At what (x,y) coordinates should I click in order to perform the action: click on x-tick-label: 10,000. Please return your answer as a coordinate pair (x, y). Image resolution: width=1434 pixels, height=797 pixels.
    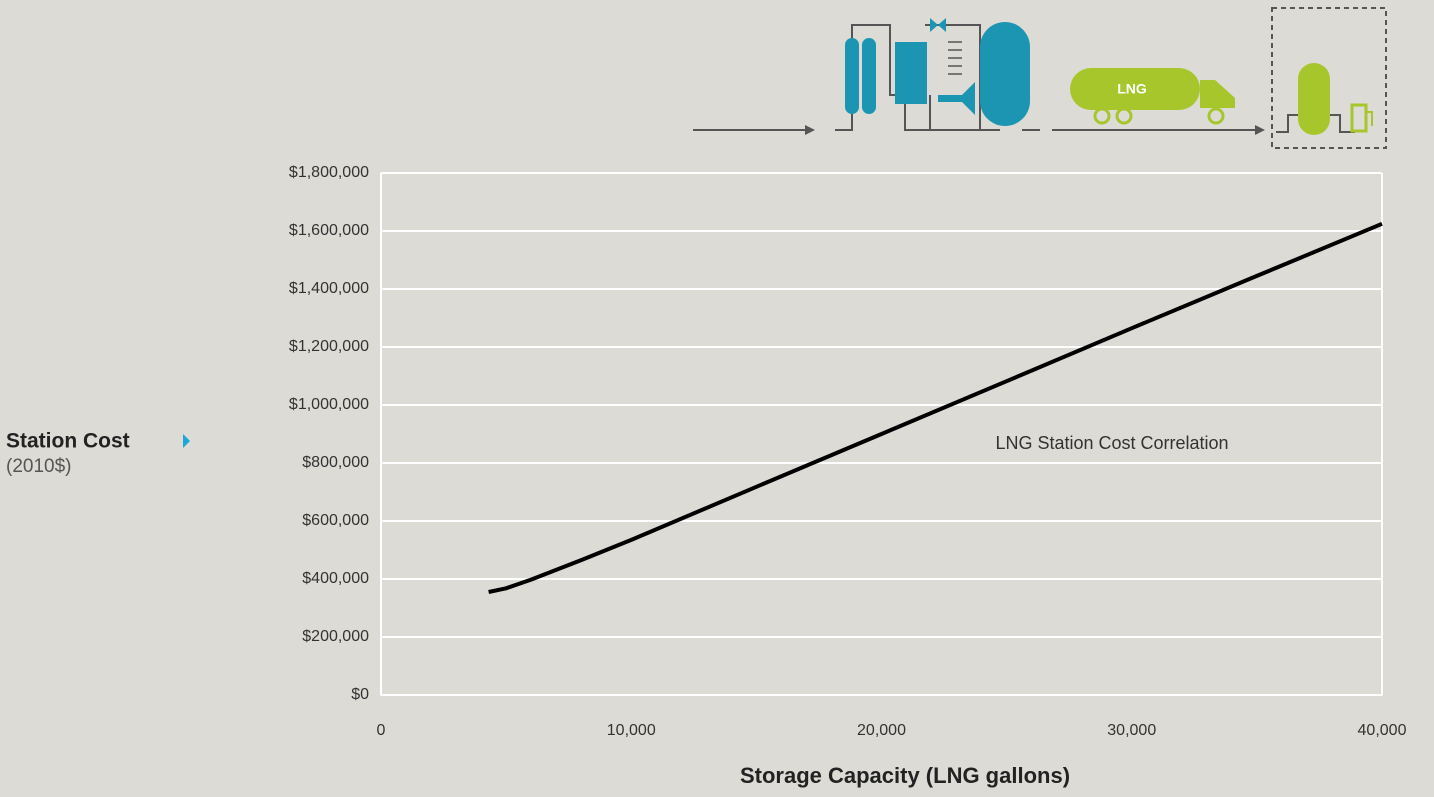
    Looking at the image, I should click on (631, 730).